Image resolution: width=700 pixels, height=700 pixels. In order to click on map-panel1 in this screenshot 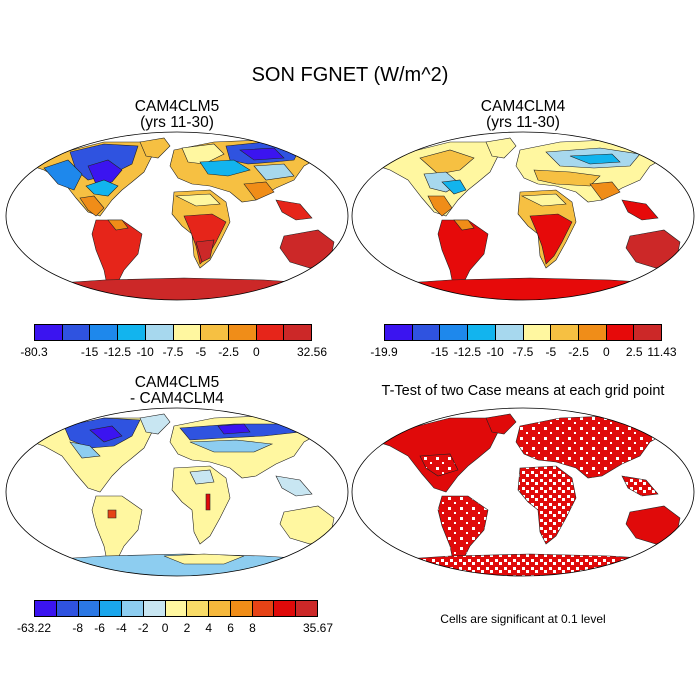, I will do `click(177, 216)`.